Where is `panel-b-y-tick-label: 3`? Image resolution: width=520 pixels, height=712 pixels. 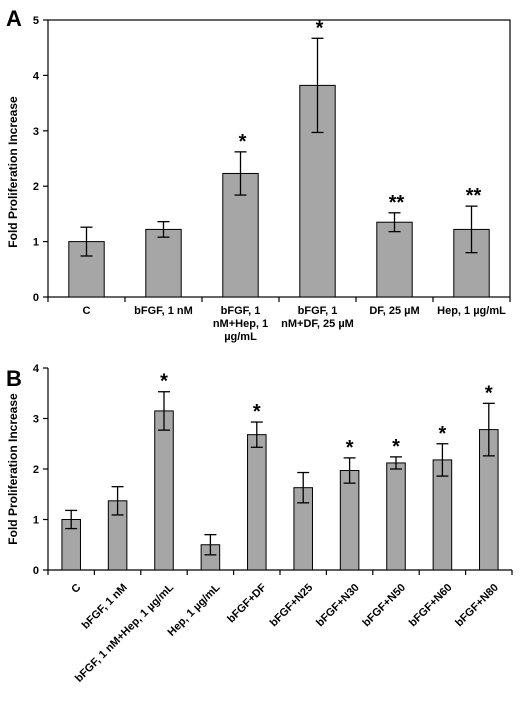 panel-b-y-tick-label: 3 is located at coordinates (36, 420).